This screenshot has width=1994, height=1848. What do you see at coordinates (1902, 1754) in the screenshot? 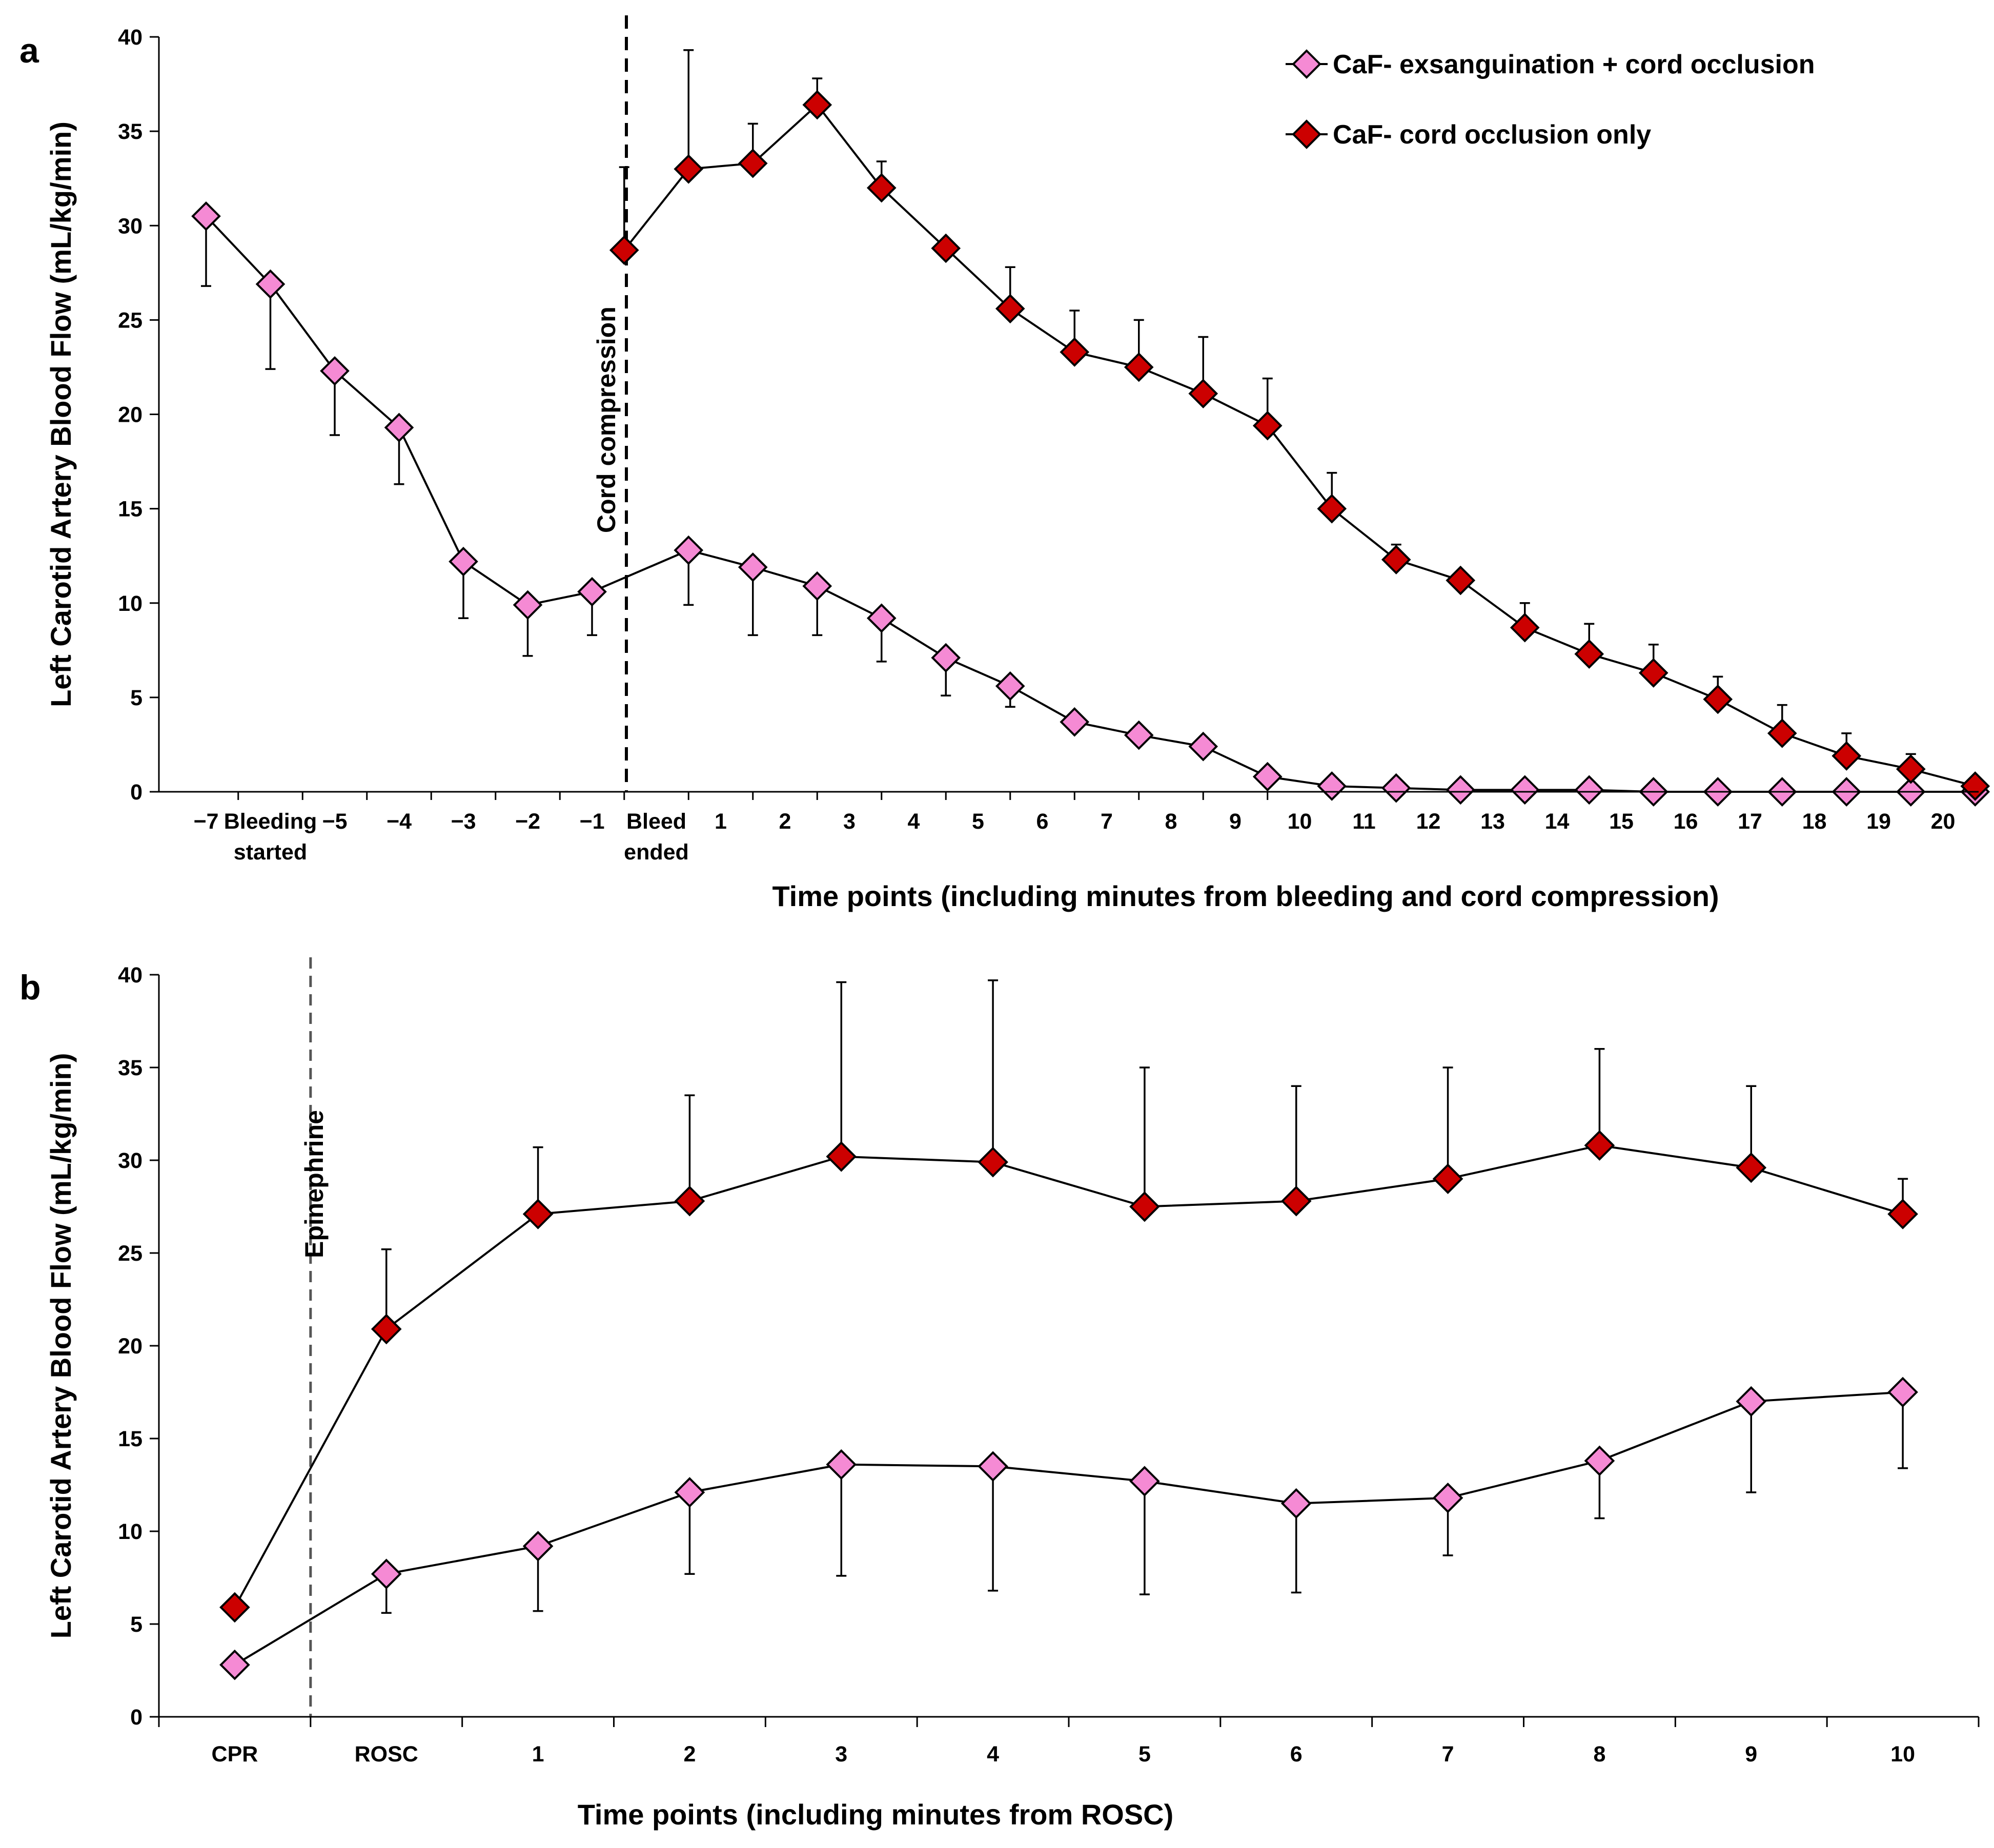
I see `panel-b-x-tick-label: 10` at bounding box center [1902, 1754].